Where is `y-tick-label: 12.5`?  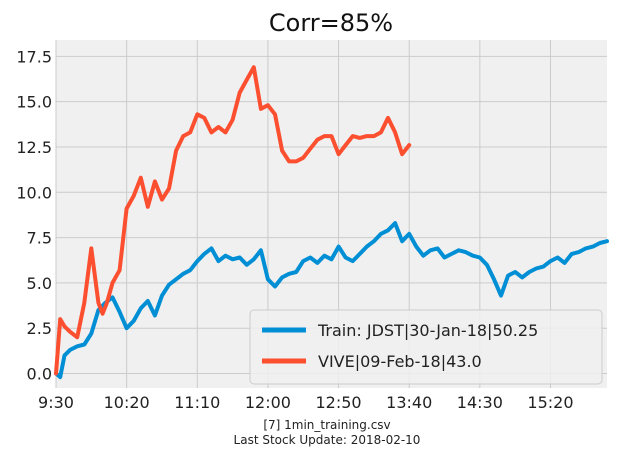 y-tick-label: 12.5 is located at coordinates (34, 147).